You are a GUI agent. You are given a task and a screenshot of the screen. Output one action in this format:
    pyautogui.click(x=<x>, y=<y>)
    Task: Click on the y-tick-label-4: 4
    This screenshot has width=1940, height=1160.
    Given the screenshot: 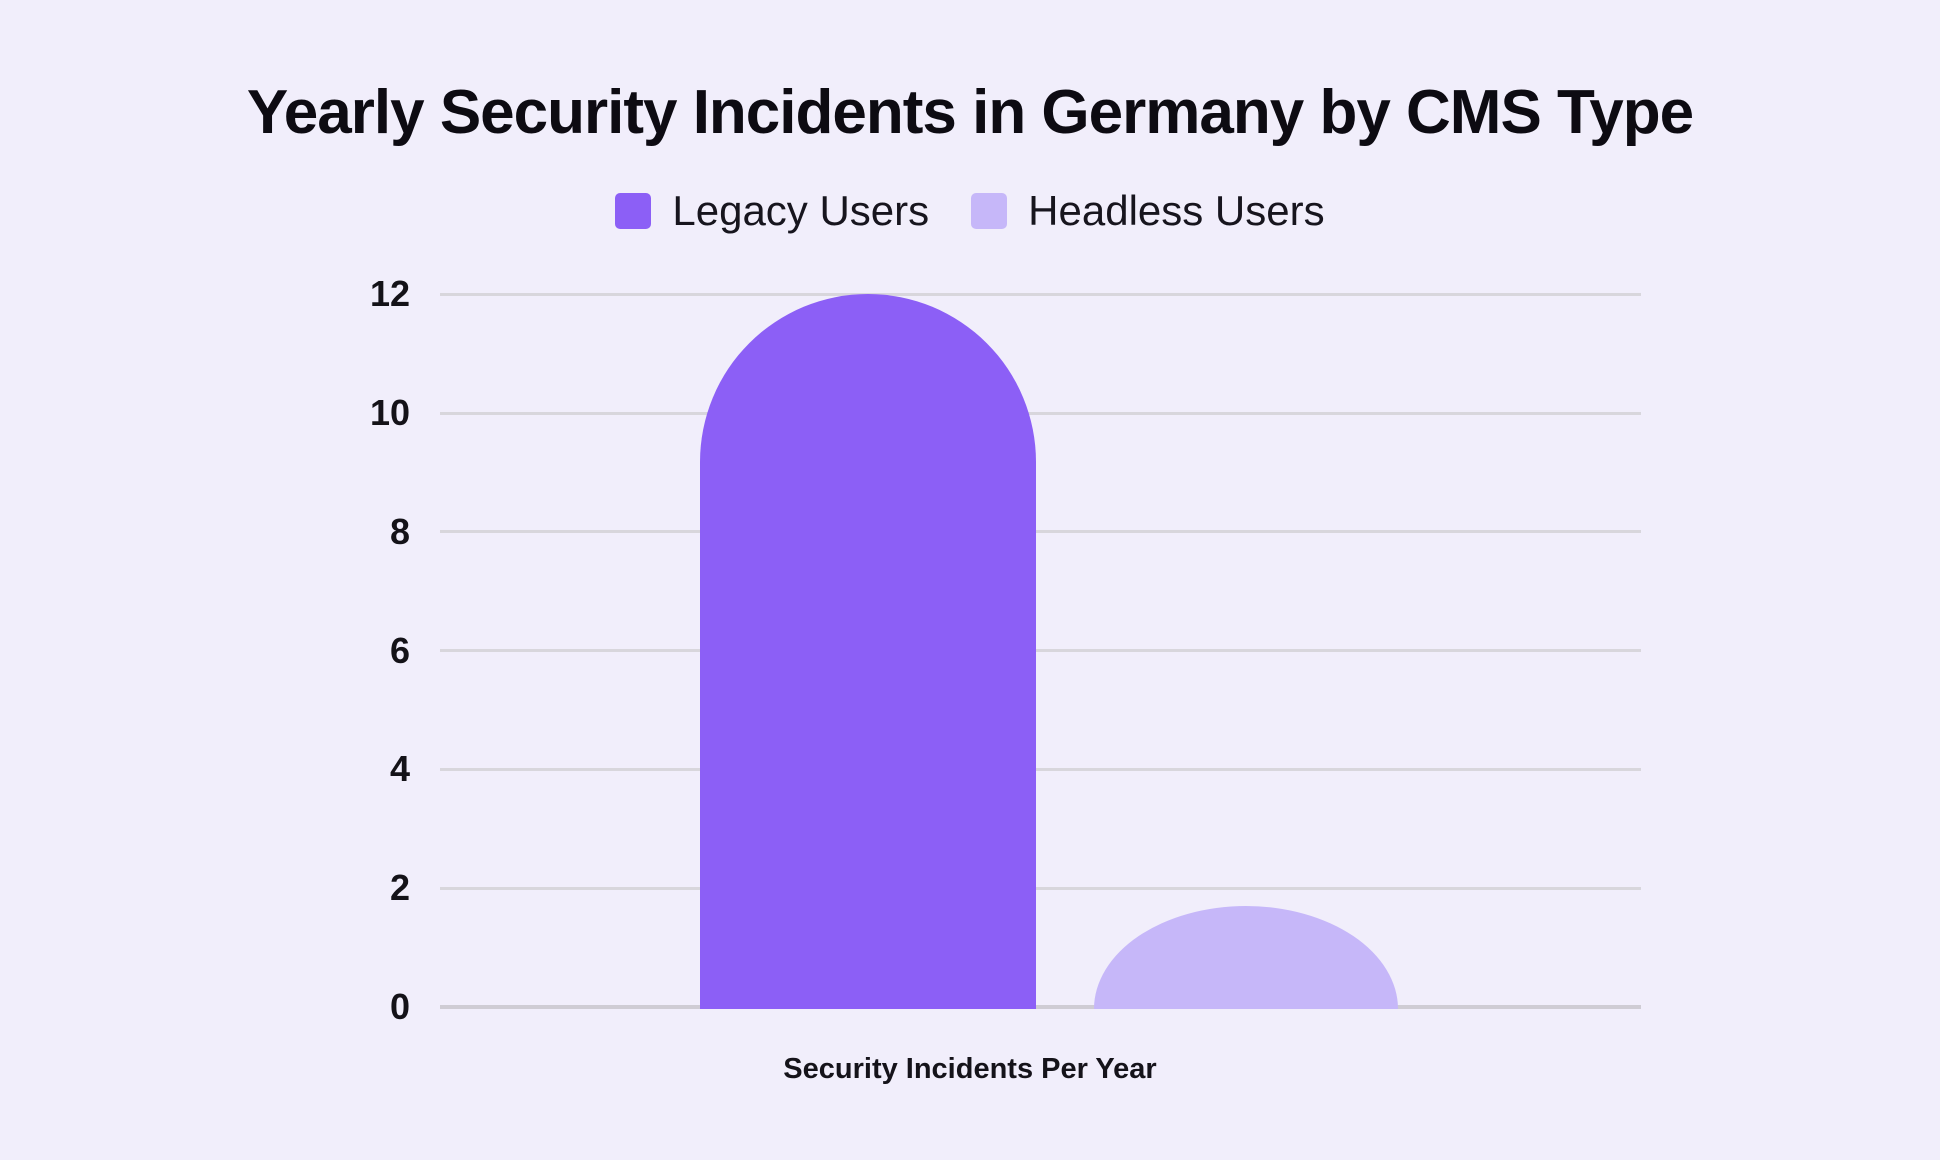 What is the action you would take?
    pyautogui.click(x=399, y=769)
    